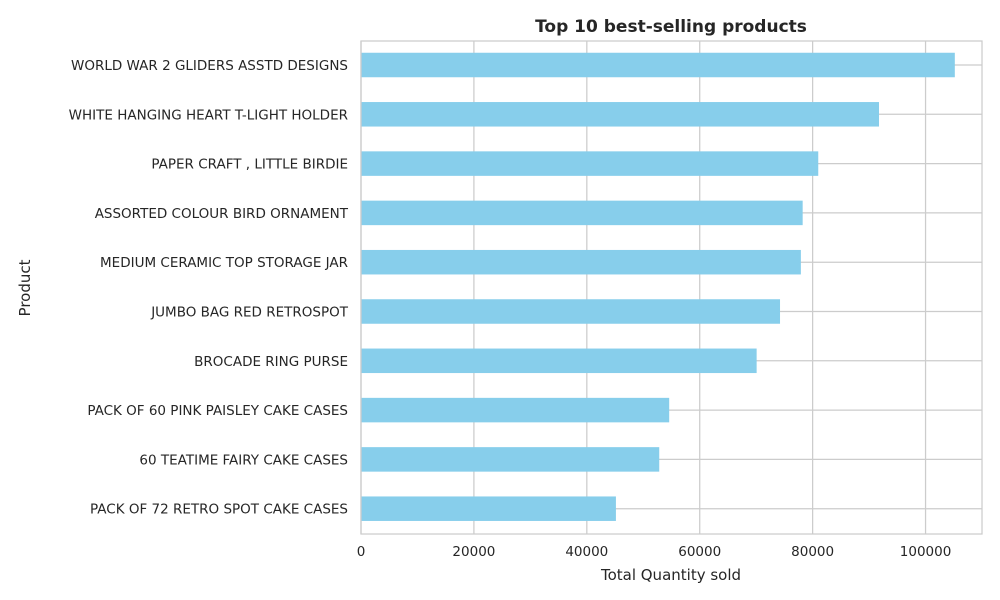  What do you see at coordinates (271, 362) in the screenshot?
I see `y-tick-label: BROCADE RING PURSE` at bounding box center [271, 362].